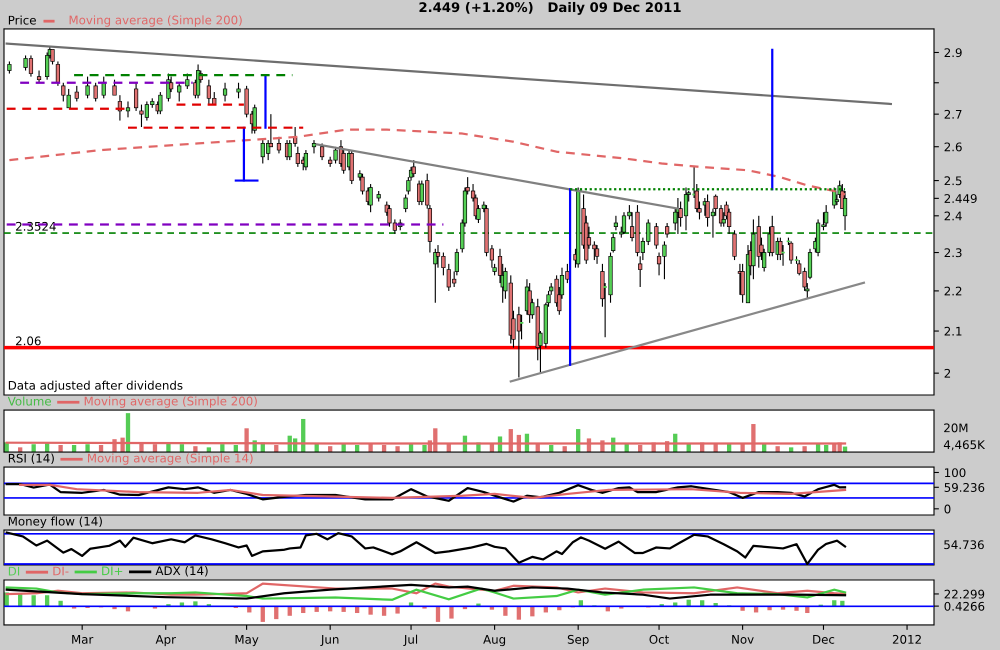  I want to click on annotation: Data adjusted after dividends, so click(95, 386).